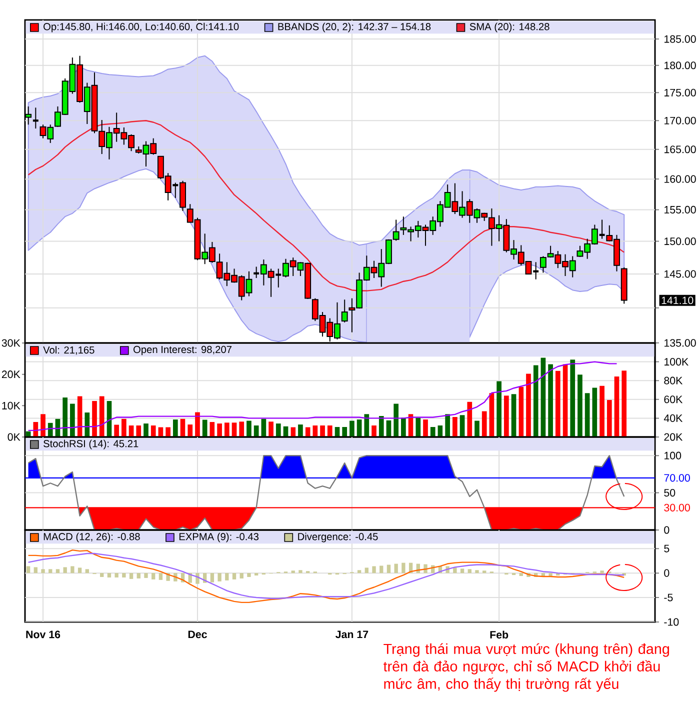 This screenshot has width=700, height=714. I want to click on y-tick-label: 50, so click(670, 493).